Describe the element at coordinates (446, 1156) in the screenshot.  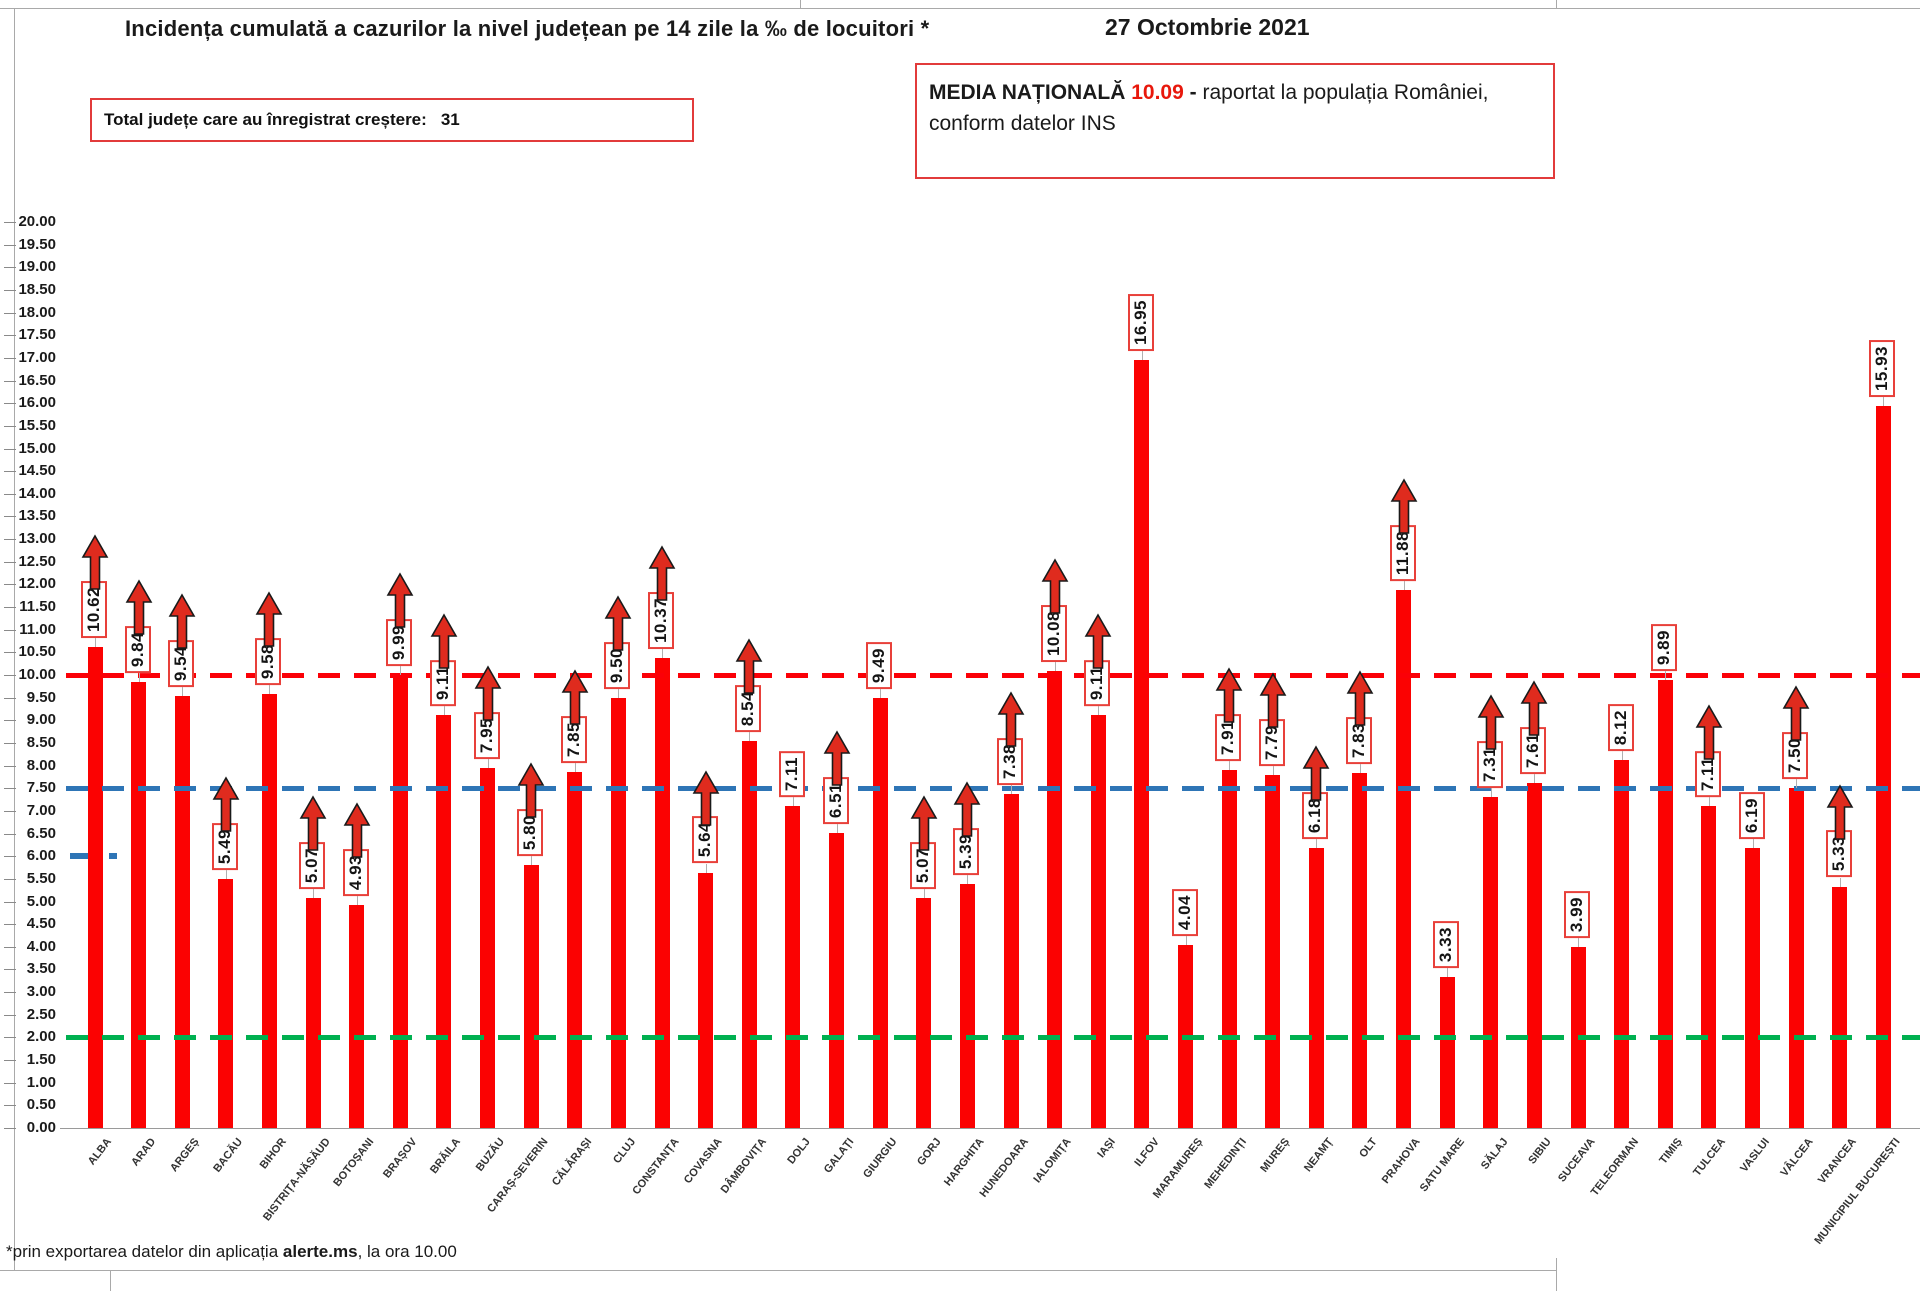
I see `x-axis-category-label: BRĂILA` at that location.